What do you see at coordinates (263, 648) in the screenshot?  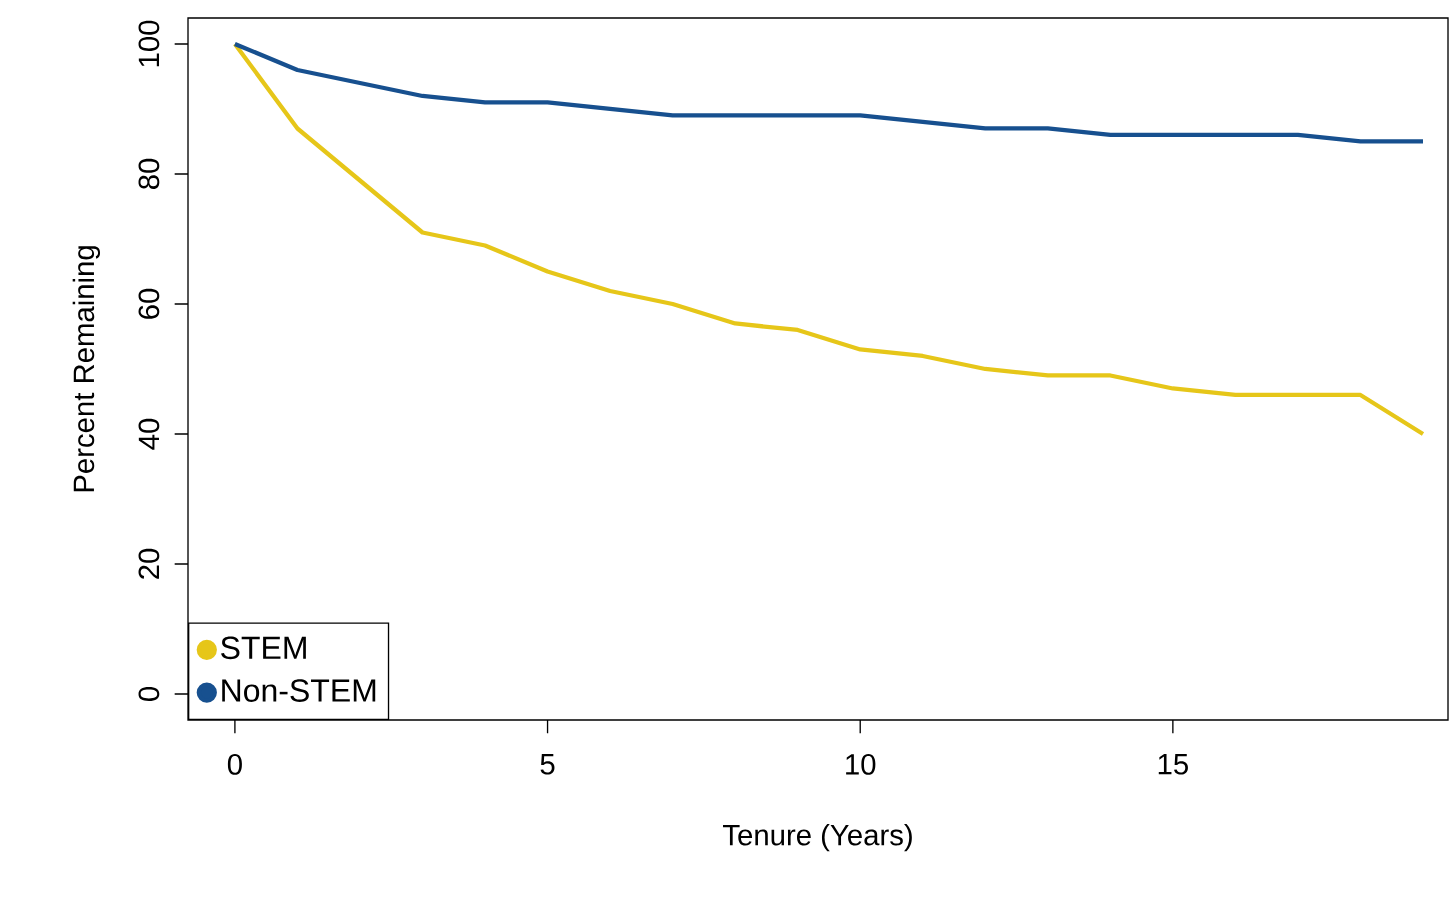 I see `legend-label: STEM` at bounding box center [263, 648].